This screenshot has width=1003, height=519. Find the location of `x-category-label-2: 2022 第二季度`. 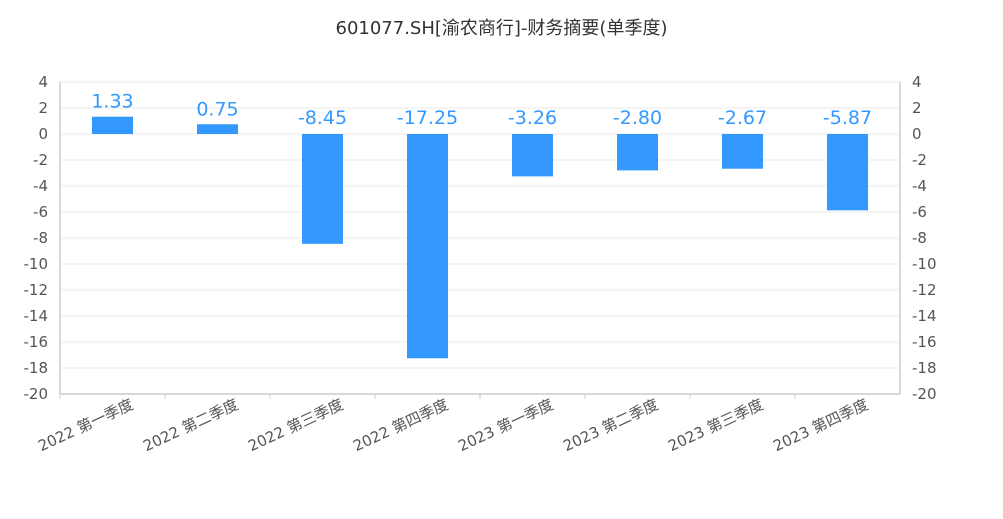

x-category-label-2: 2022 第二季度 is located at coordinates (190, 425).